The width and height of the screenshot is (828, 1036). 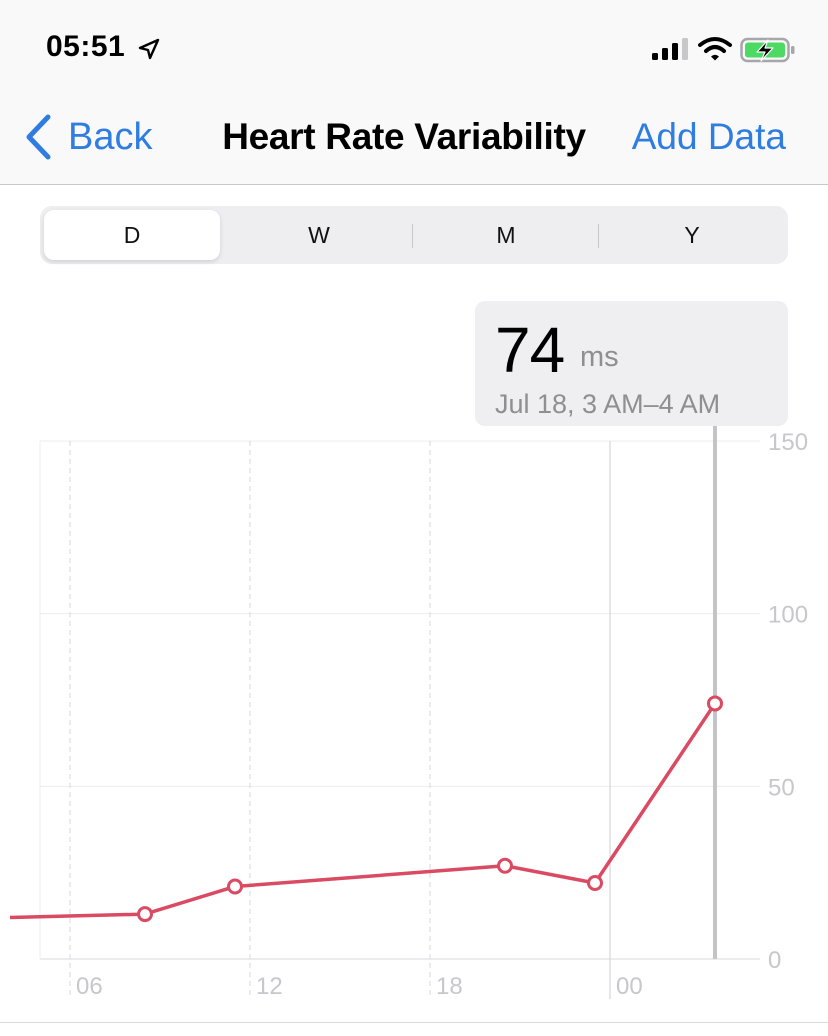 I want to click on back-button: Back, so click(x=88, y=137).